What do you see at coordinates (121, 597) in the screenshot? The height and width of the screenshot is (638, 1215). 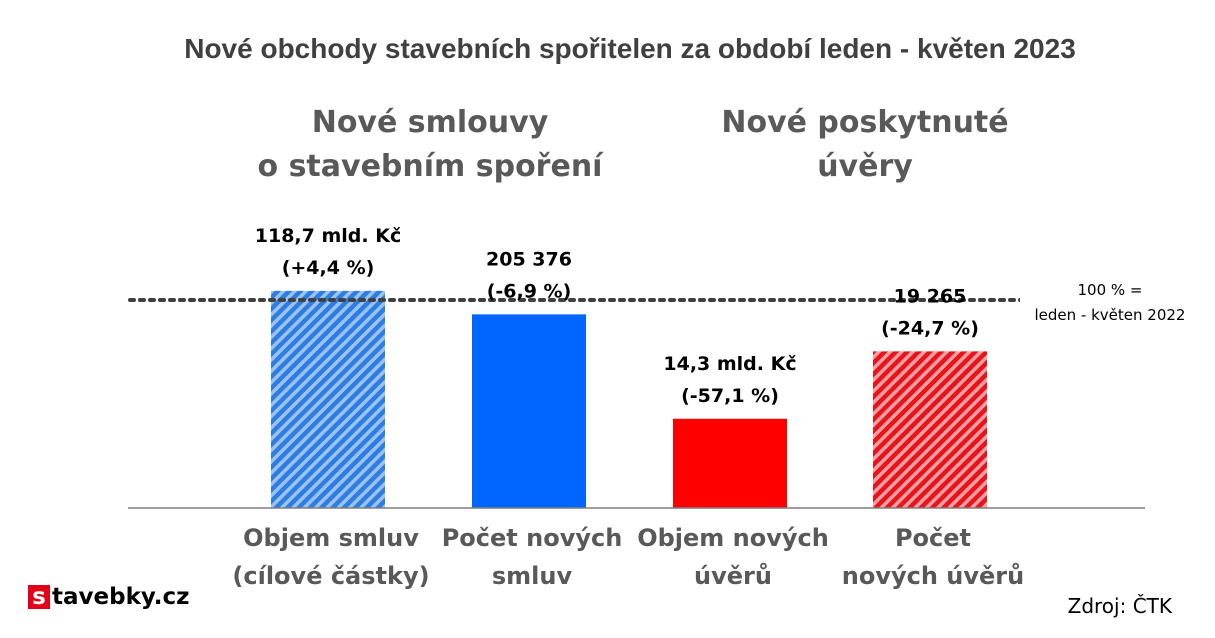 I see `logo-text: tavebky.cz` at bounding box center [121, 597].